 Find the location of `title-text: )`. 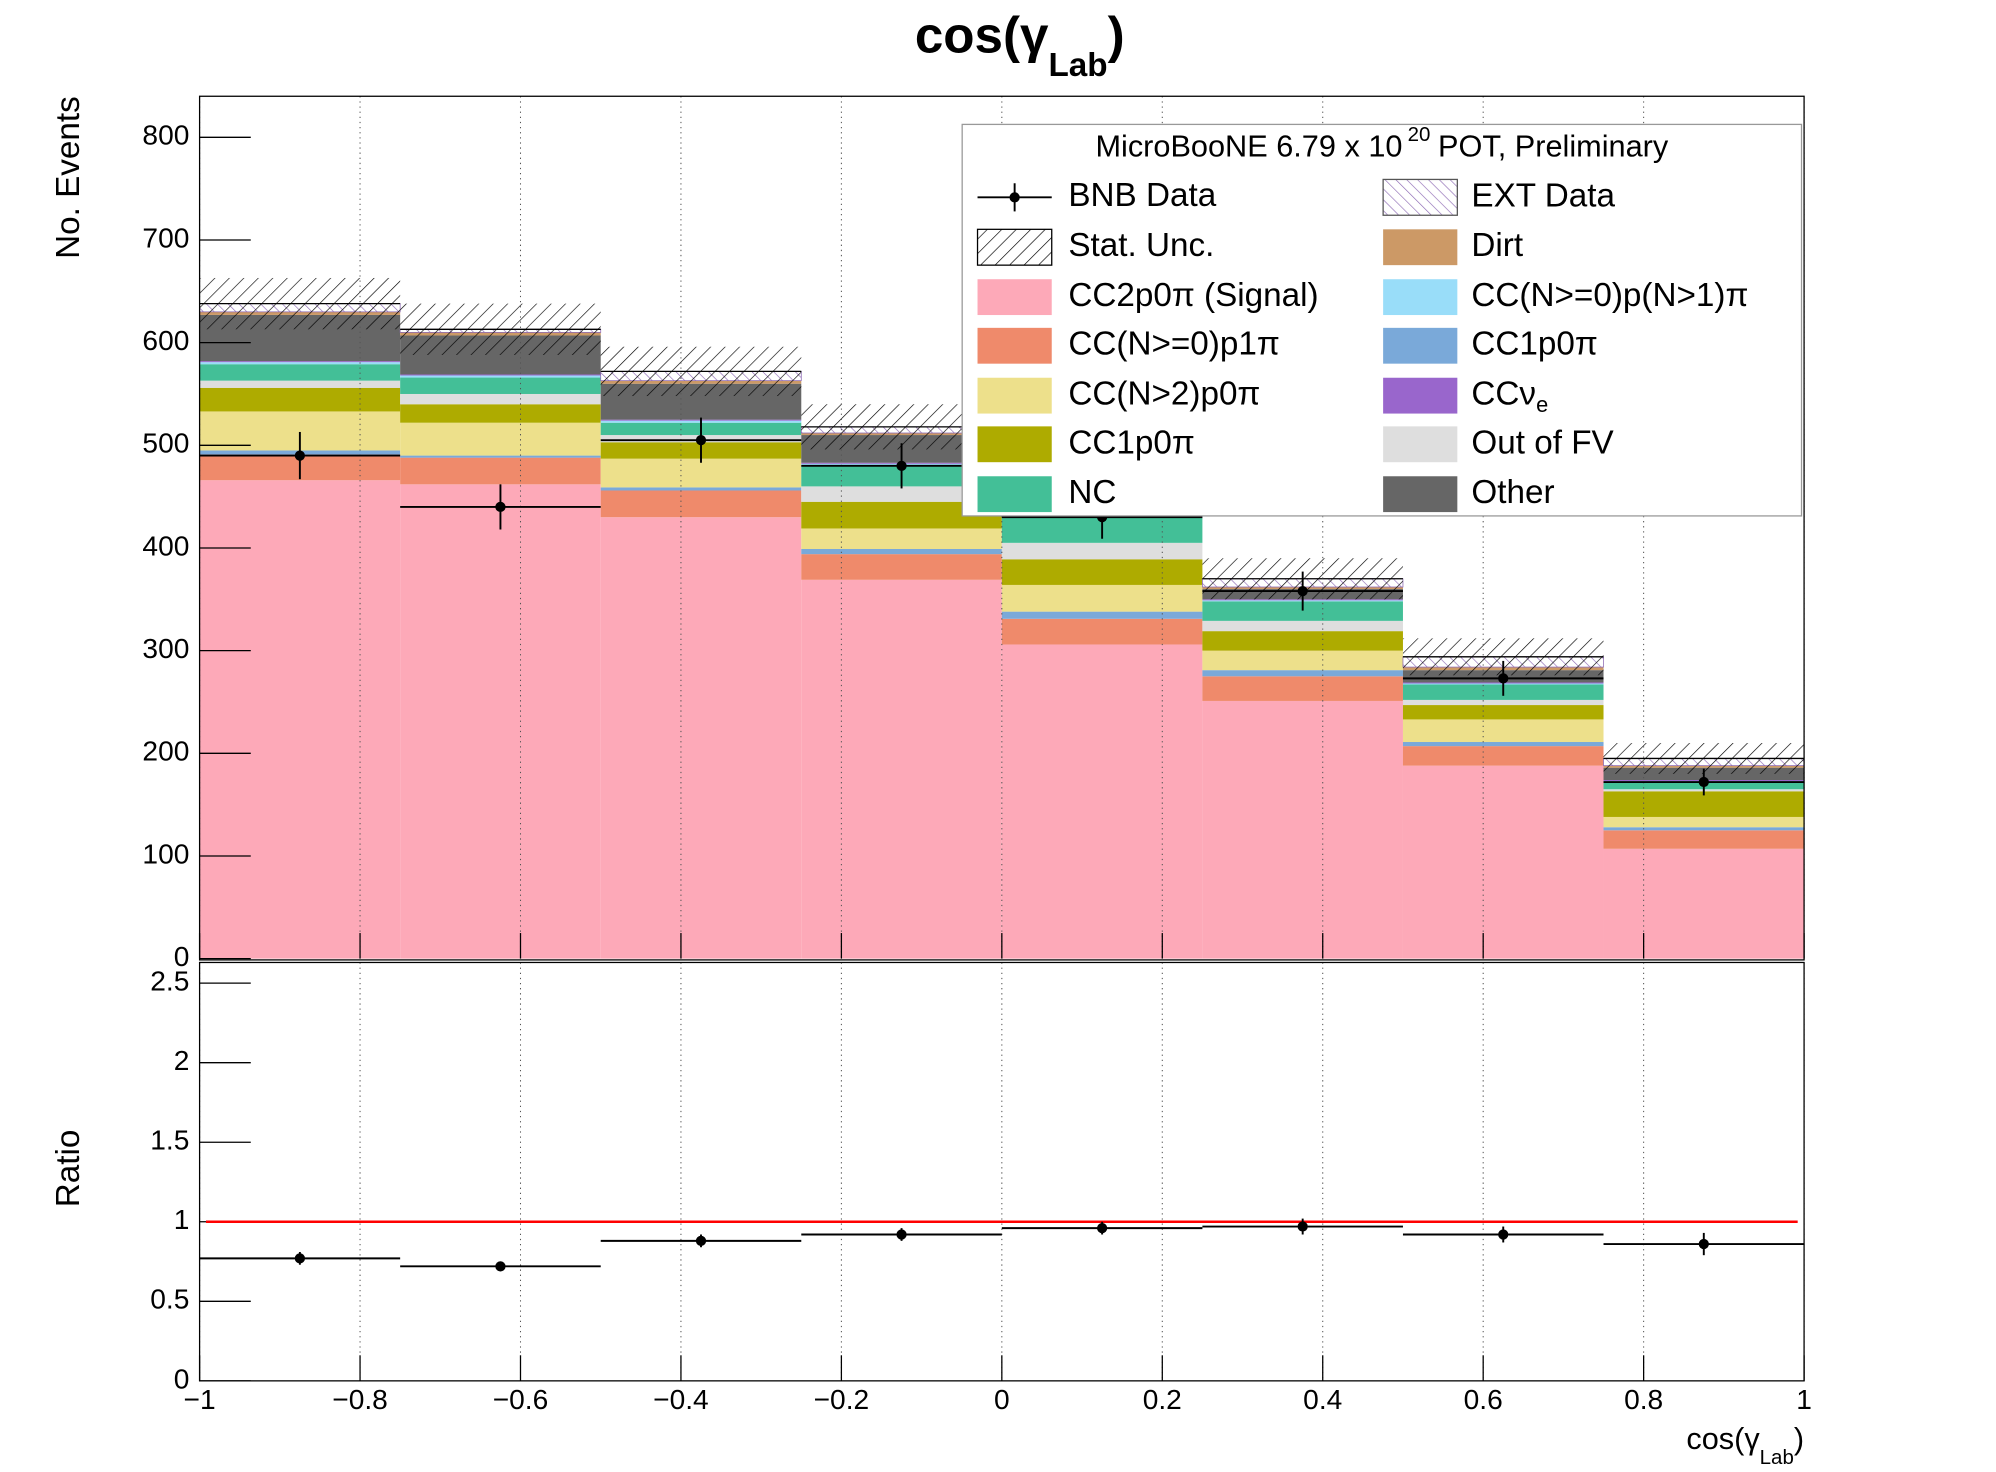

title-text: ) is located at coordinates (1116, 34).